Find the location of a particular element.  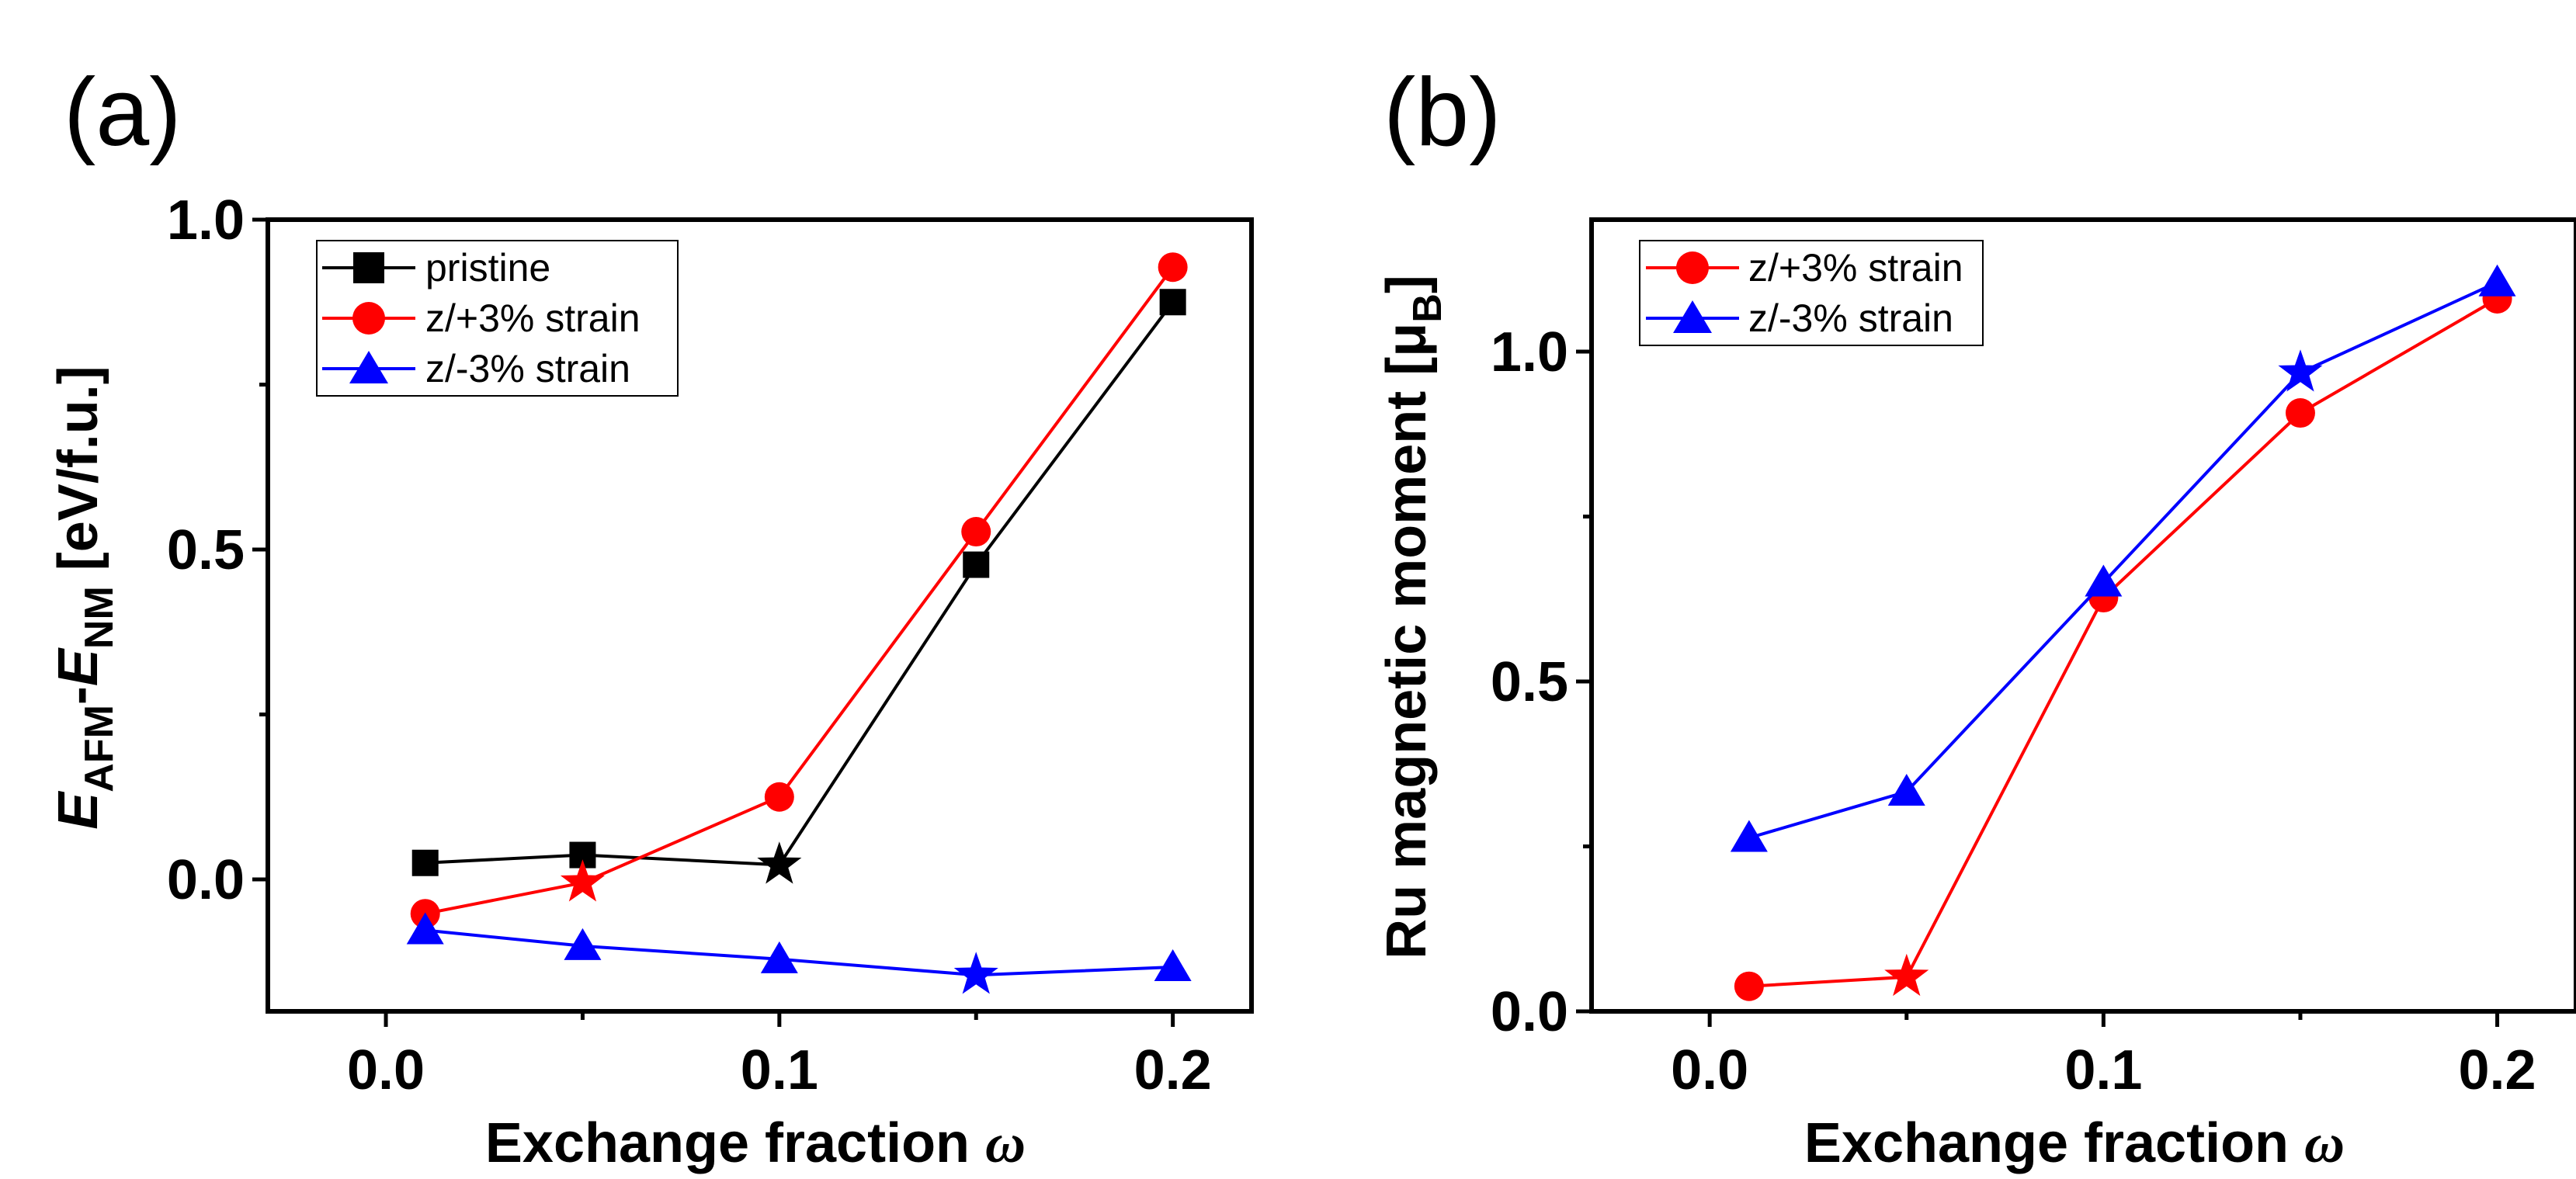

panel-b-ylabel-main: Ru magnetic moment [μ is located at coordinates (1407, 641).